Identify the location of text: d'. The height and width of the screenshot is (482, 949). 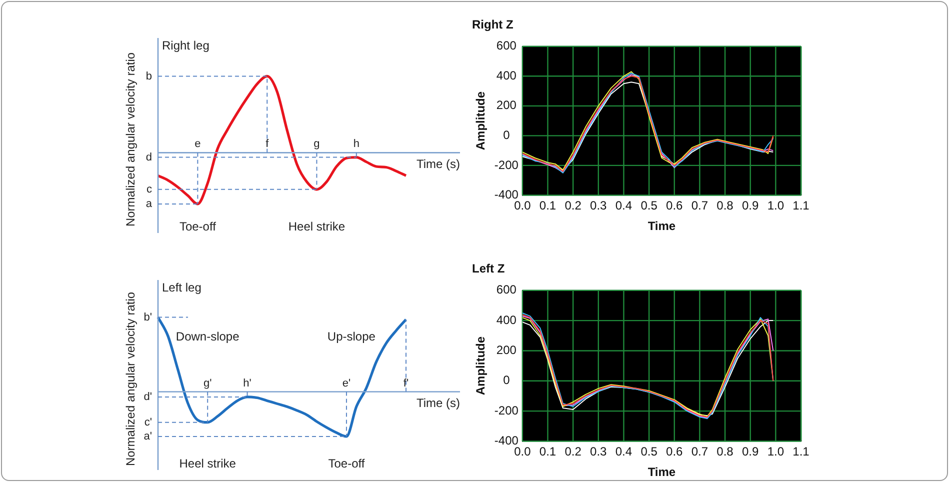
(148, 397).